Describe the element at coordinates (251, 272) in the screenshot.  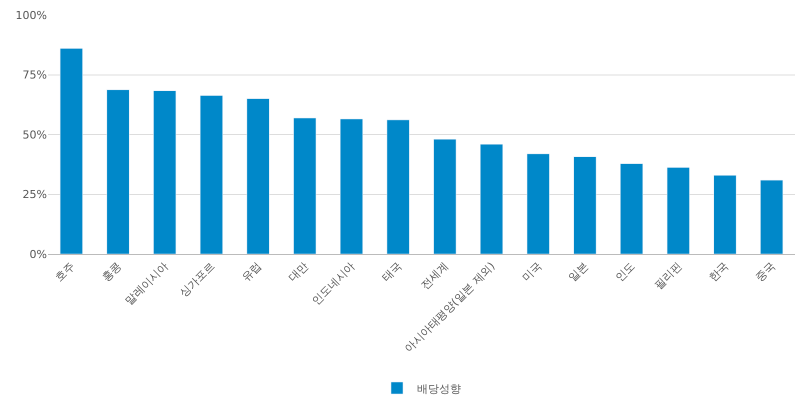
I see `x-tick-label: 유럽` at that location.